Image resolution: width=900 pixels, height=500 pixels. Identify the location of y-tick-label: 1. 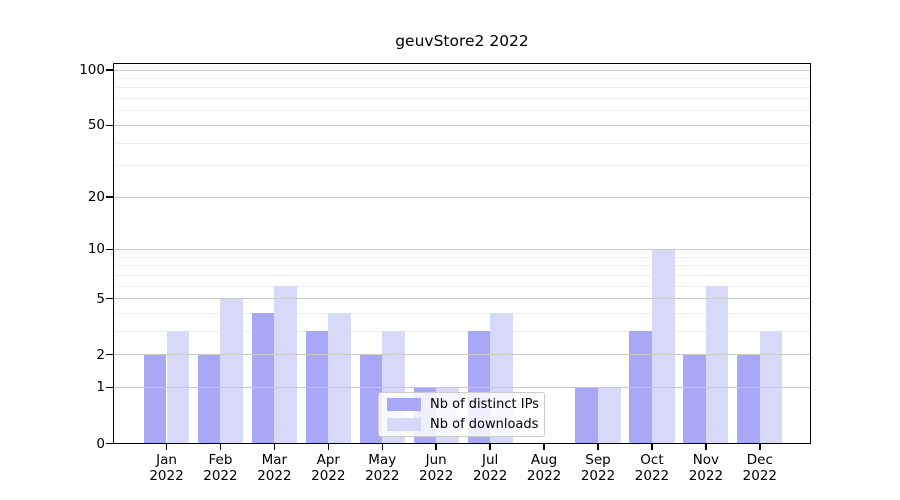
(100, 387).